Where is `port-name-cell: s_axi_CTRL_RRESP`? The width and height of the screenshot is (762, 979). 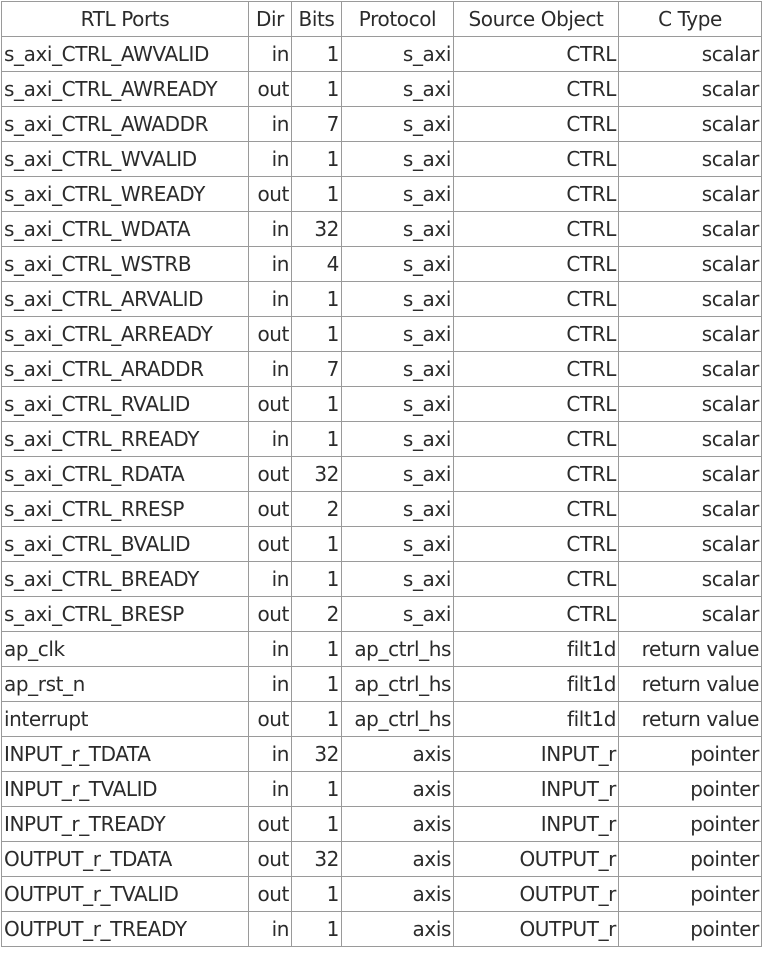
port-name-cell: s_axi_CTRL_RRESP is located at coordinates (125, 509).